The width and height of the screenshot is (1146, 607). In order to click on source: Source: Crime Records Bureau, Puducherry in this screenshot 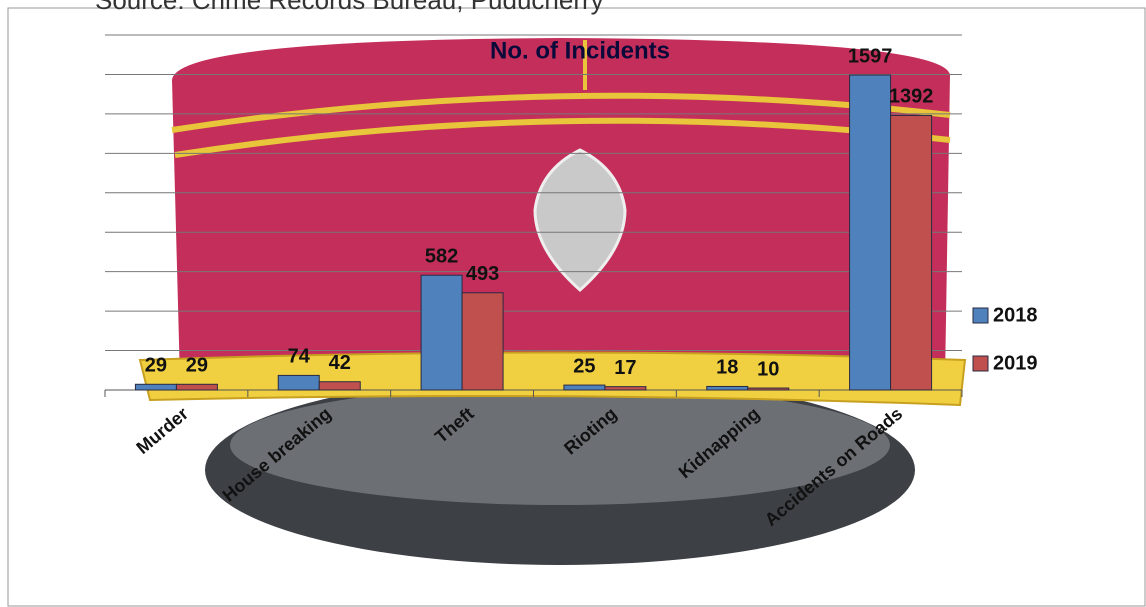, I will do `click(349, 7)`.